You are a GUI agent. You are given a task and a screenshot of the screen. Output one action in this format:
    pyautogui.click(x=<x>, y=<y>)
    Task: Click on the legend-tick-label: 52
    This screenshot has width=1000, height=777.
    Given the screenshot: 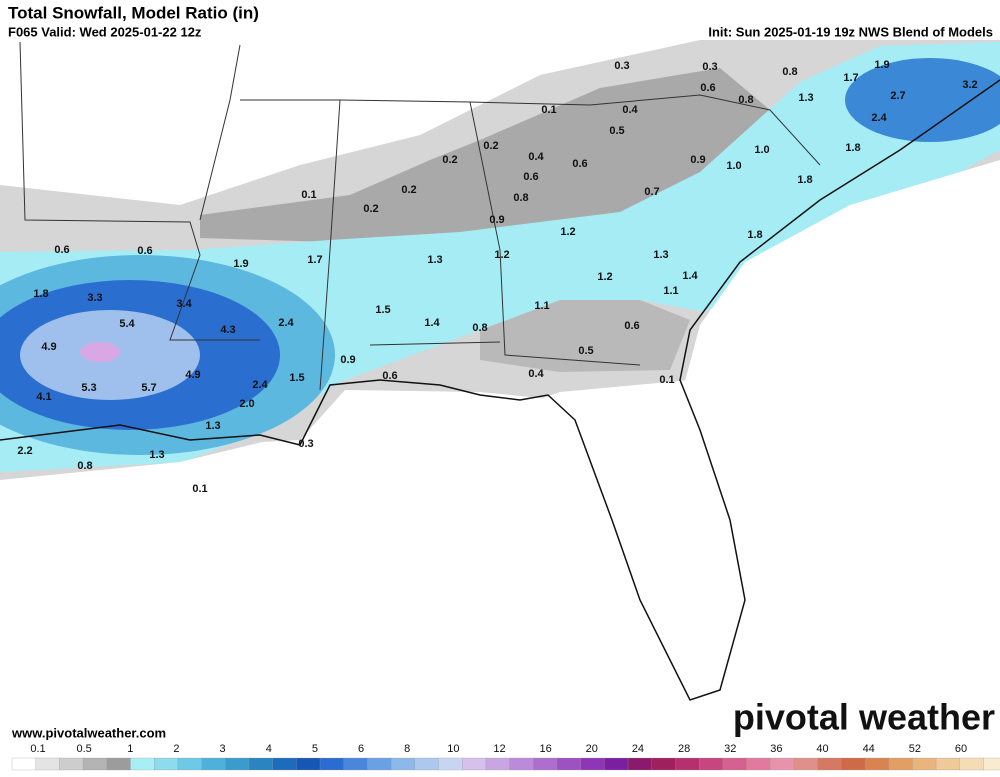 What is the action you would take?
    pyautogui.click(x=915, y=749)
    